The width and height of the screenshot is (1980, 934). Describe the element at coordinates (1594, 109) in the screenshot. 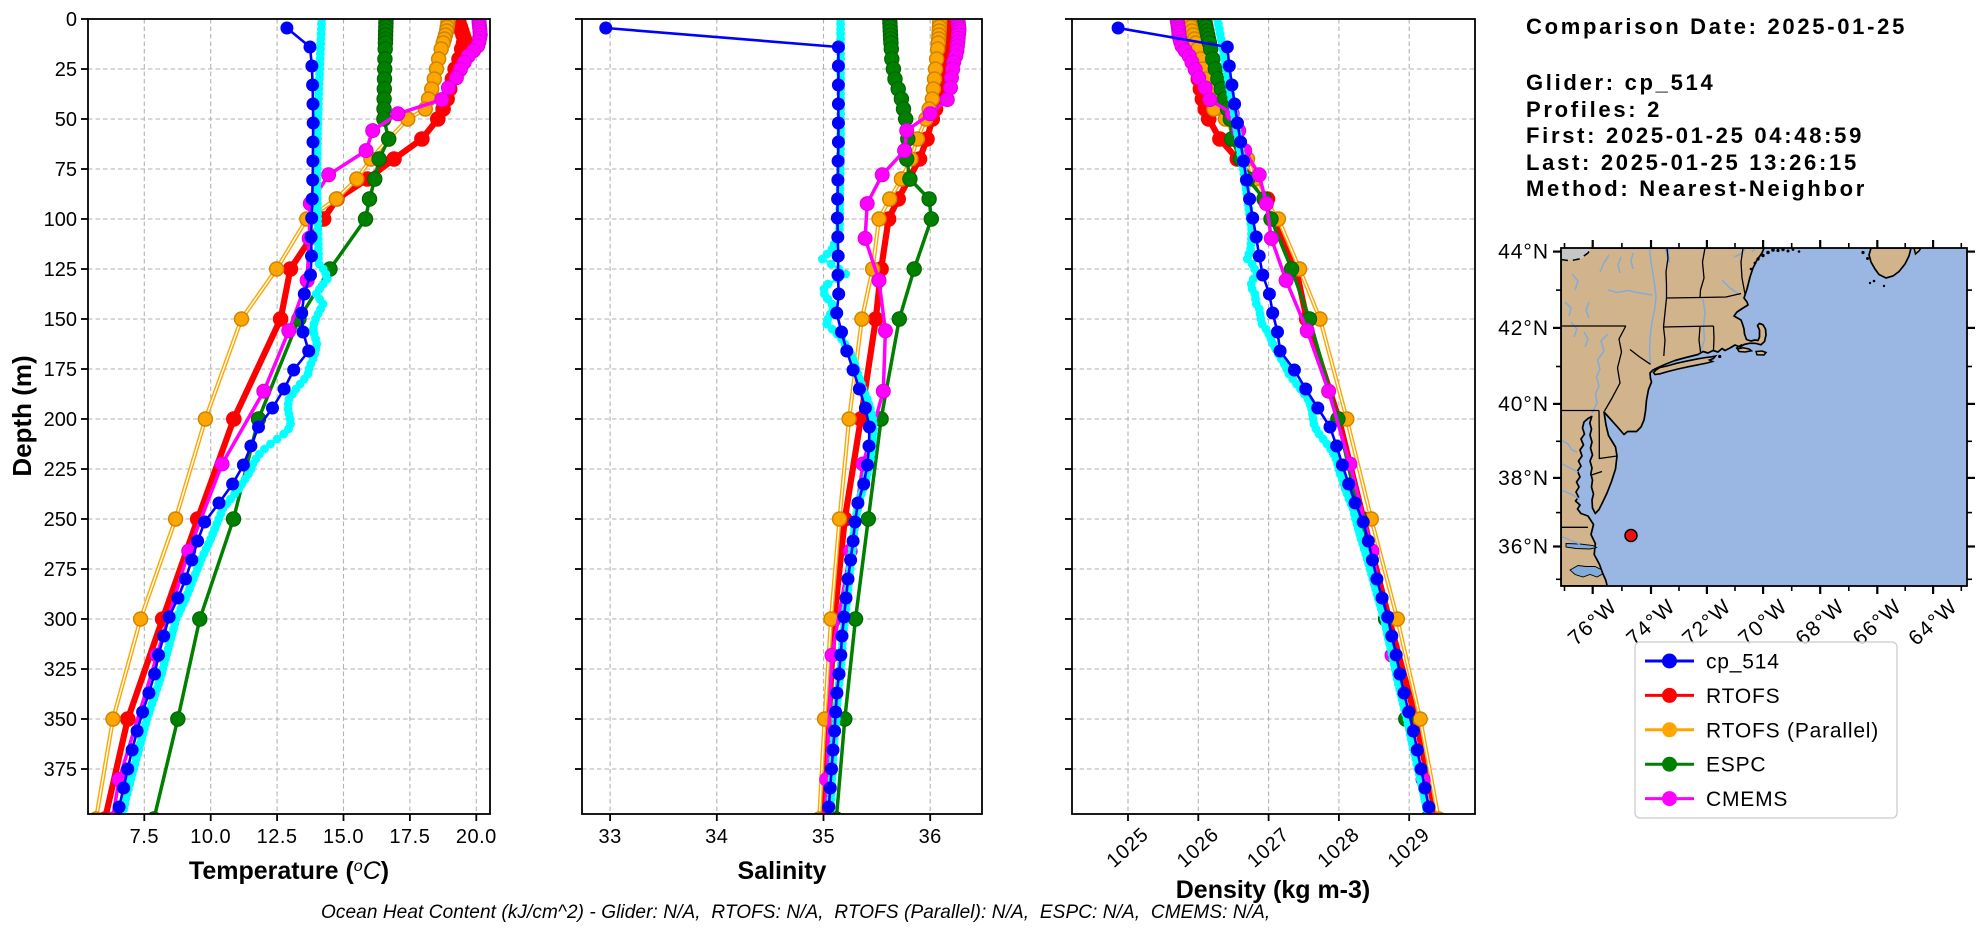

I see `svg-text: Profiles: 2` at that location.